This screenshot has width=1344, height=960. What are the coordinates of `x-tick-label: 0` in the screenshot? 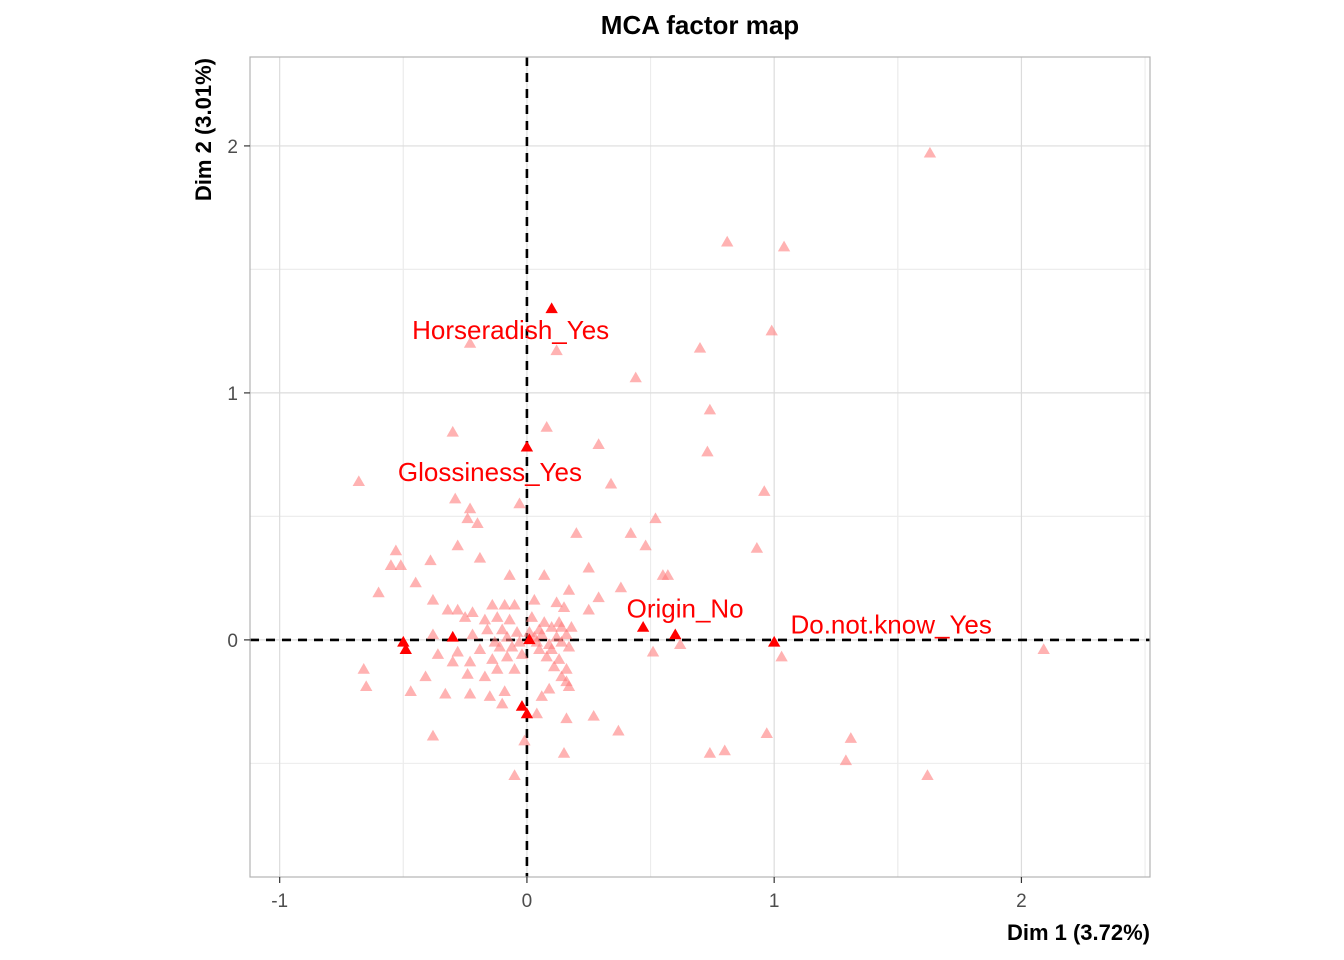 It's located at (527, 901).